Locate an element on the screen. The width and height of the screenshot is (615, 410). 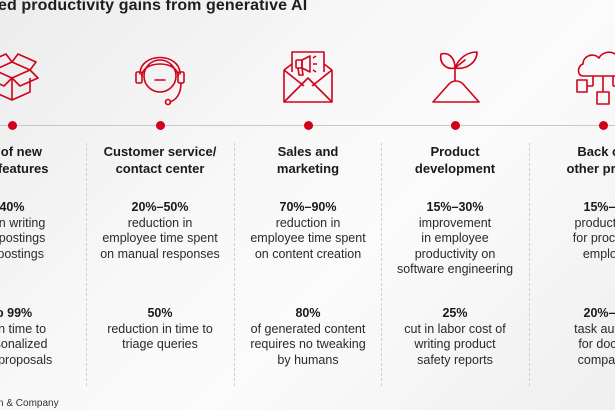
sprout-icon is located at coordinates (455, 78).